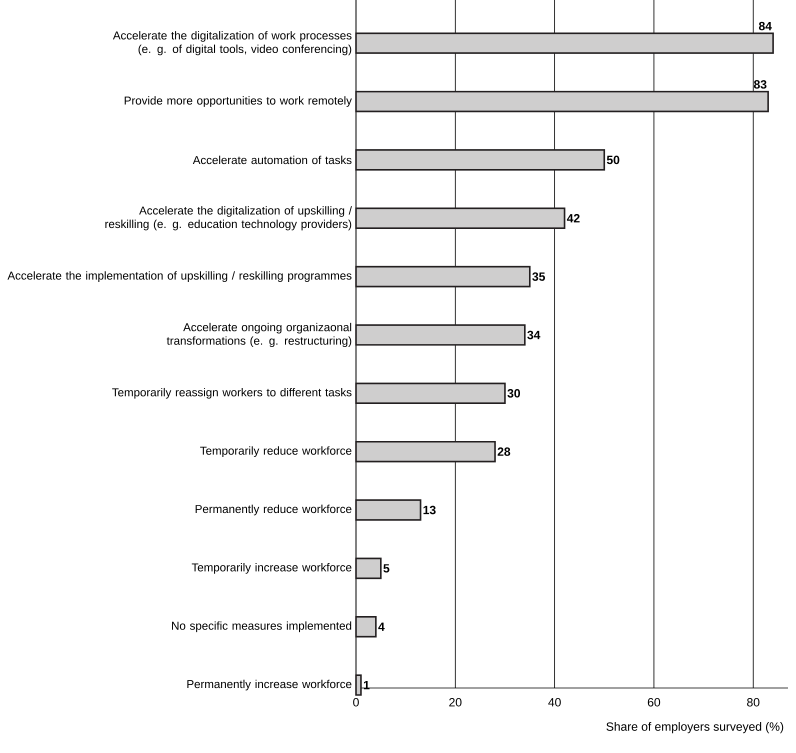 This screenshot has height=753, width=796. I want to click on data-label: 83, so click(760, 84).